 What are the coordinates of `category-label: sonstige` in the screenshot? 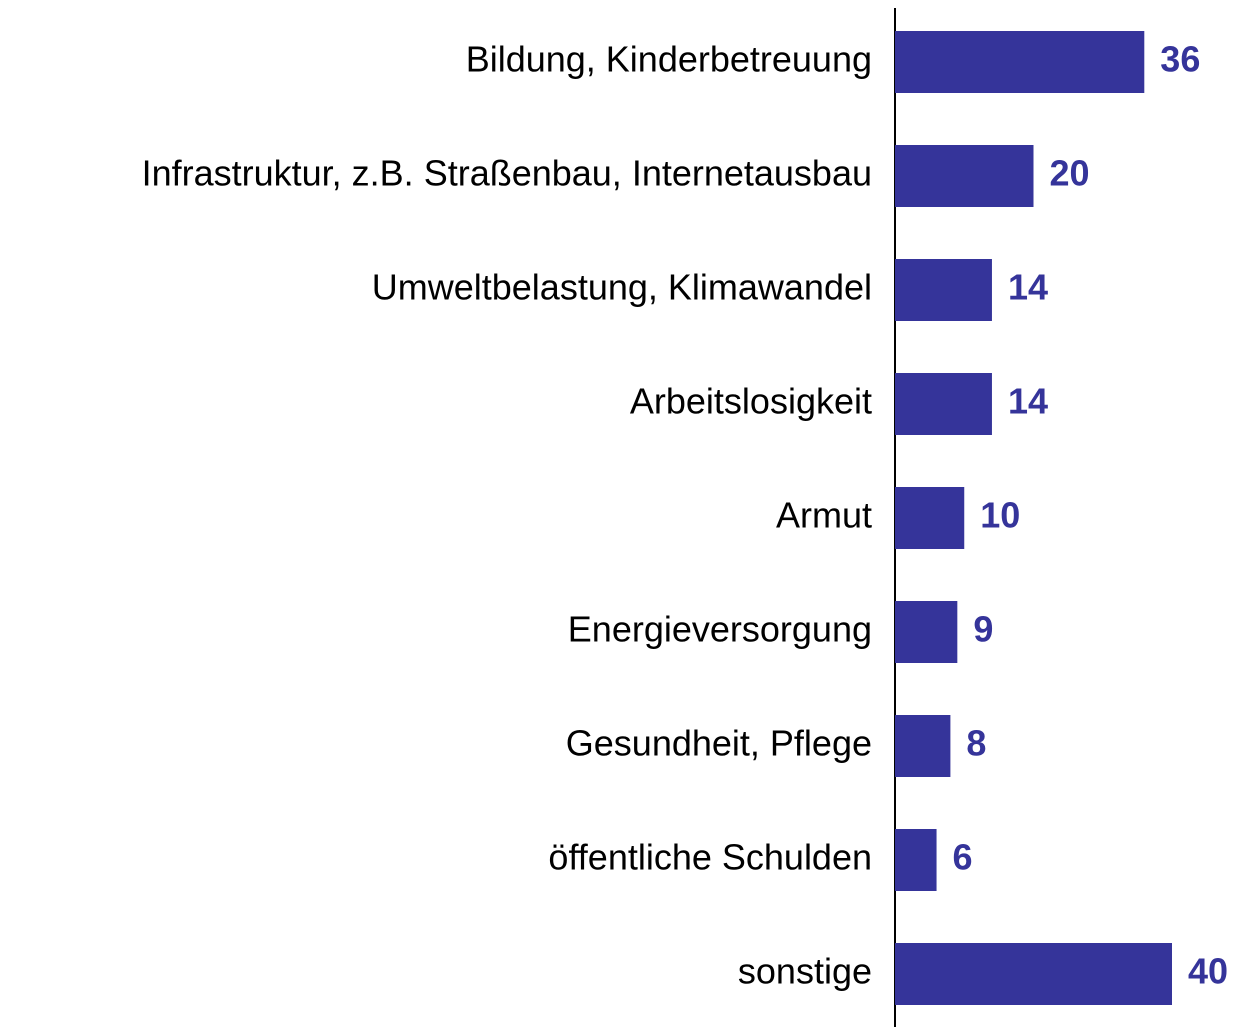 It's located at (805, 971).